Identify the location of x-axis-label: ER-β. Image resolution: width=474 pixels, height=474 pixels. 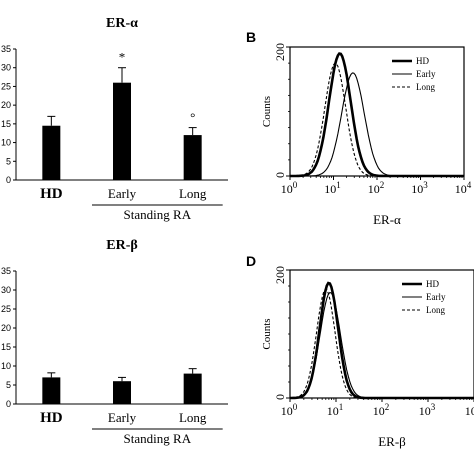
(392, 441).